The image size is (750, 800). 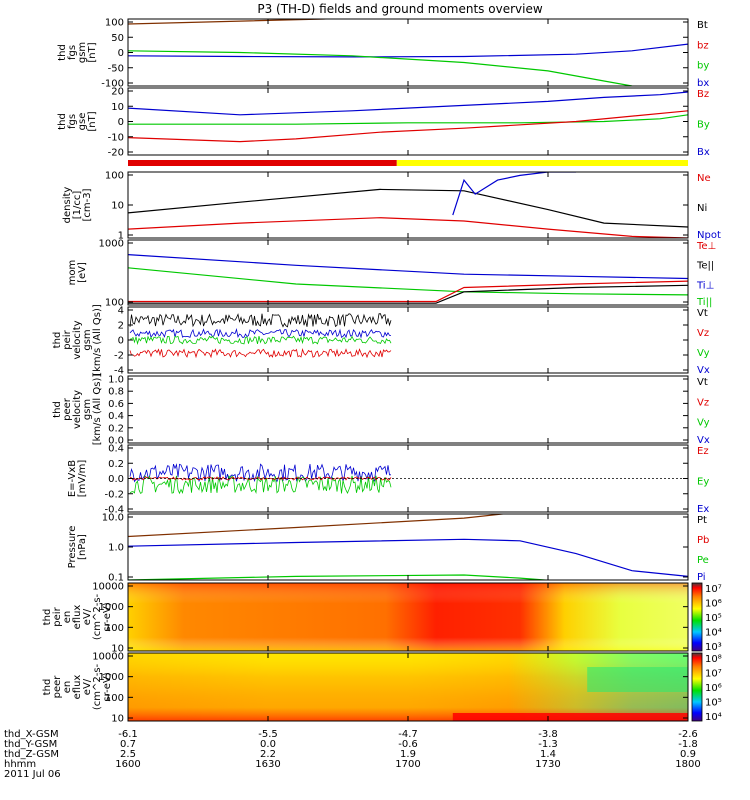 What do you see at coordinates (688, 754) in the screenshot?
I see `x-row-value: 0.9` at bounding box center [688, 754].